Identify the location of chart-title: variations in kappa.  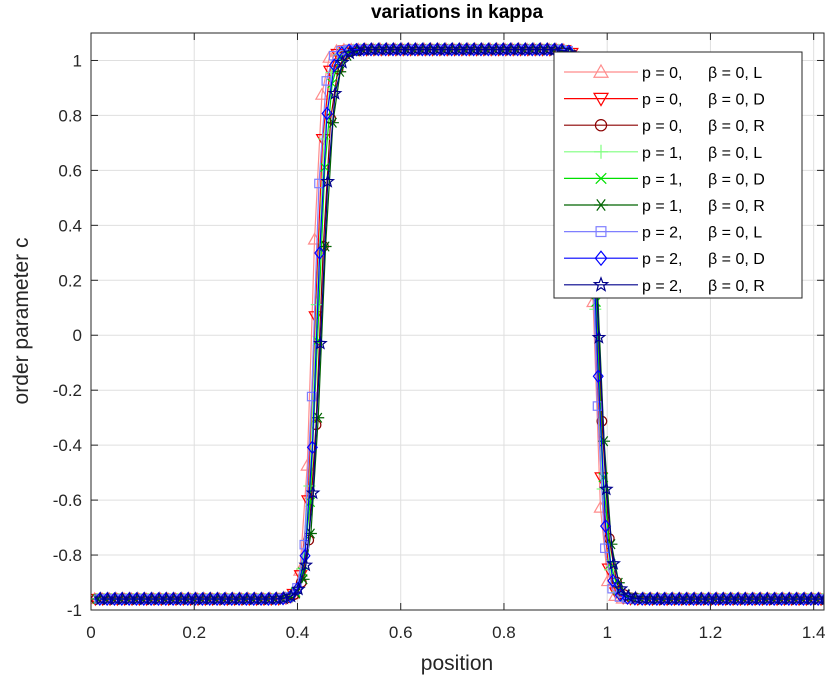
(457, 12).